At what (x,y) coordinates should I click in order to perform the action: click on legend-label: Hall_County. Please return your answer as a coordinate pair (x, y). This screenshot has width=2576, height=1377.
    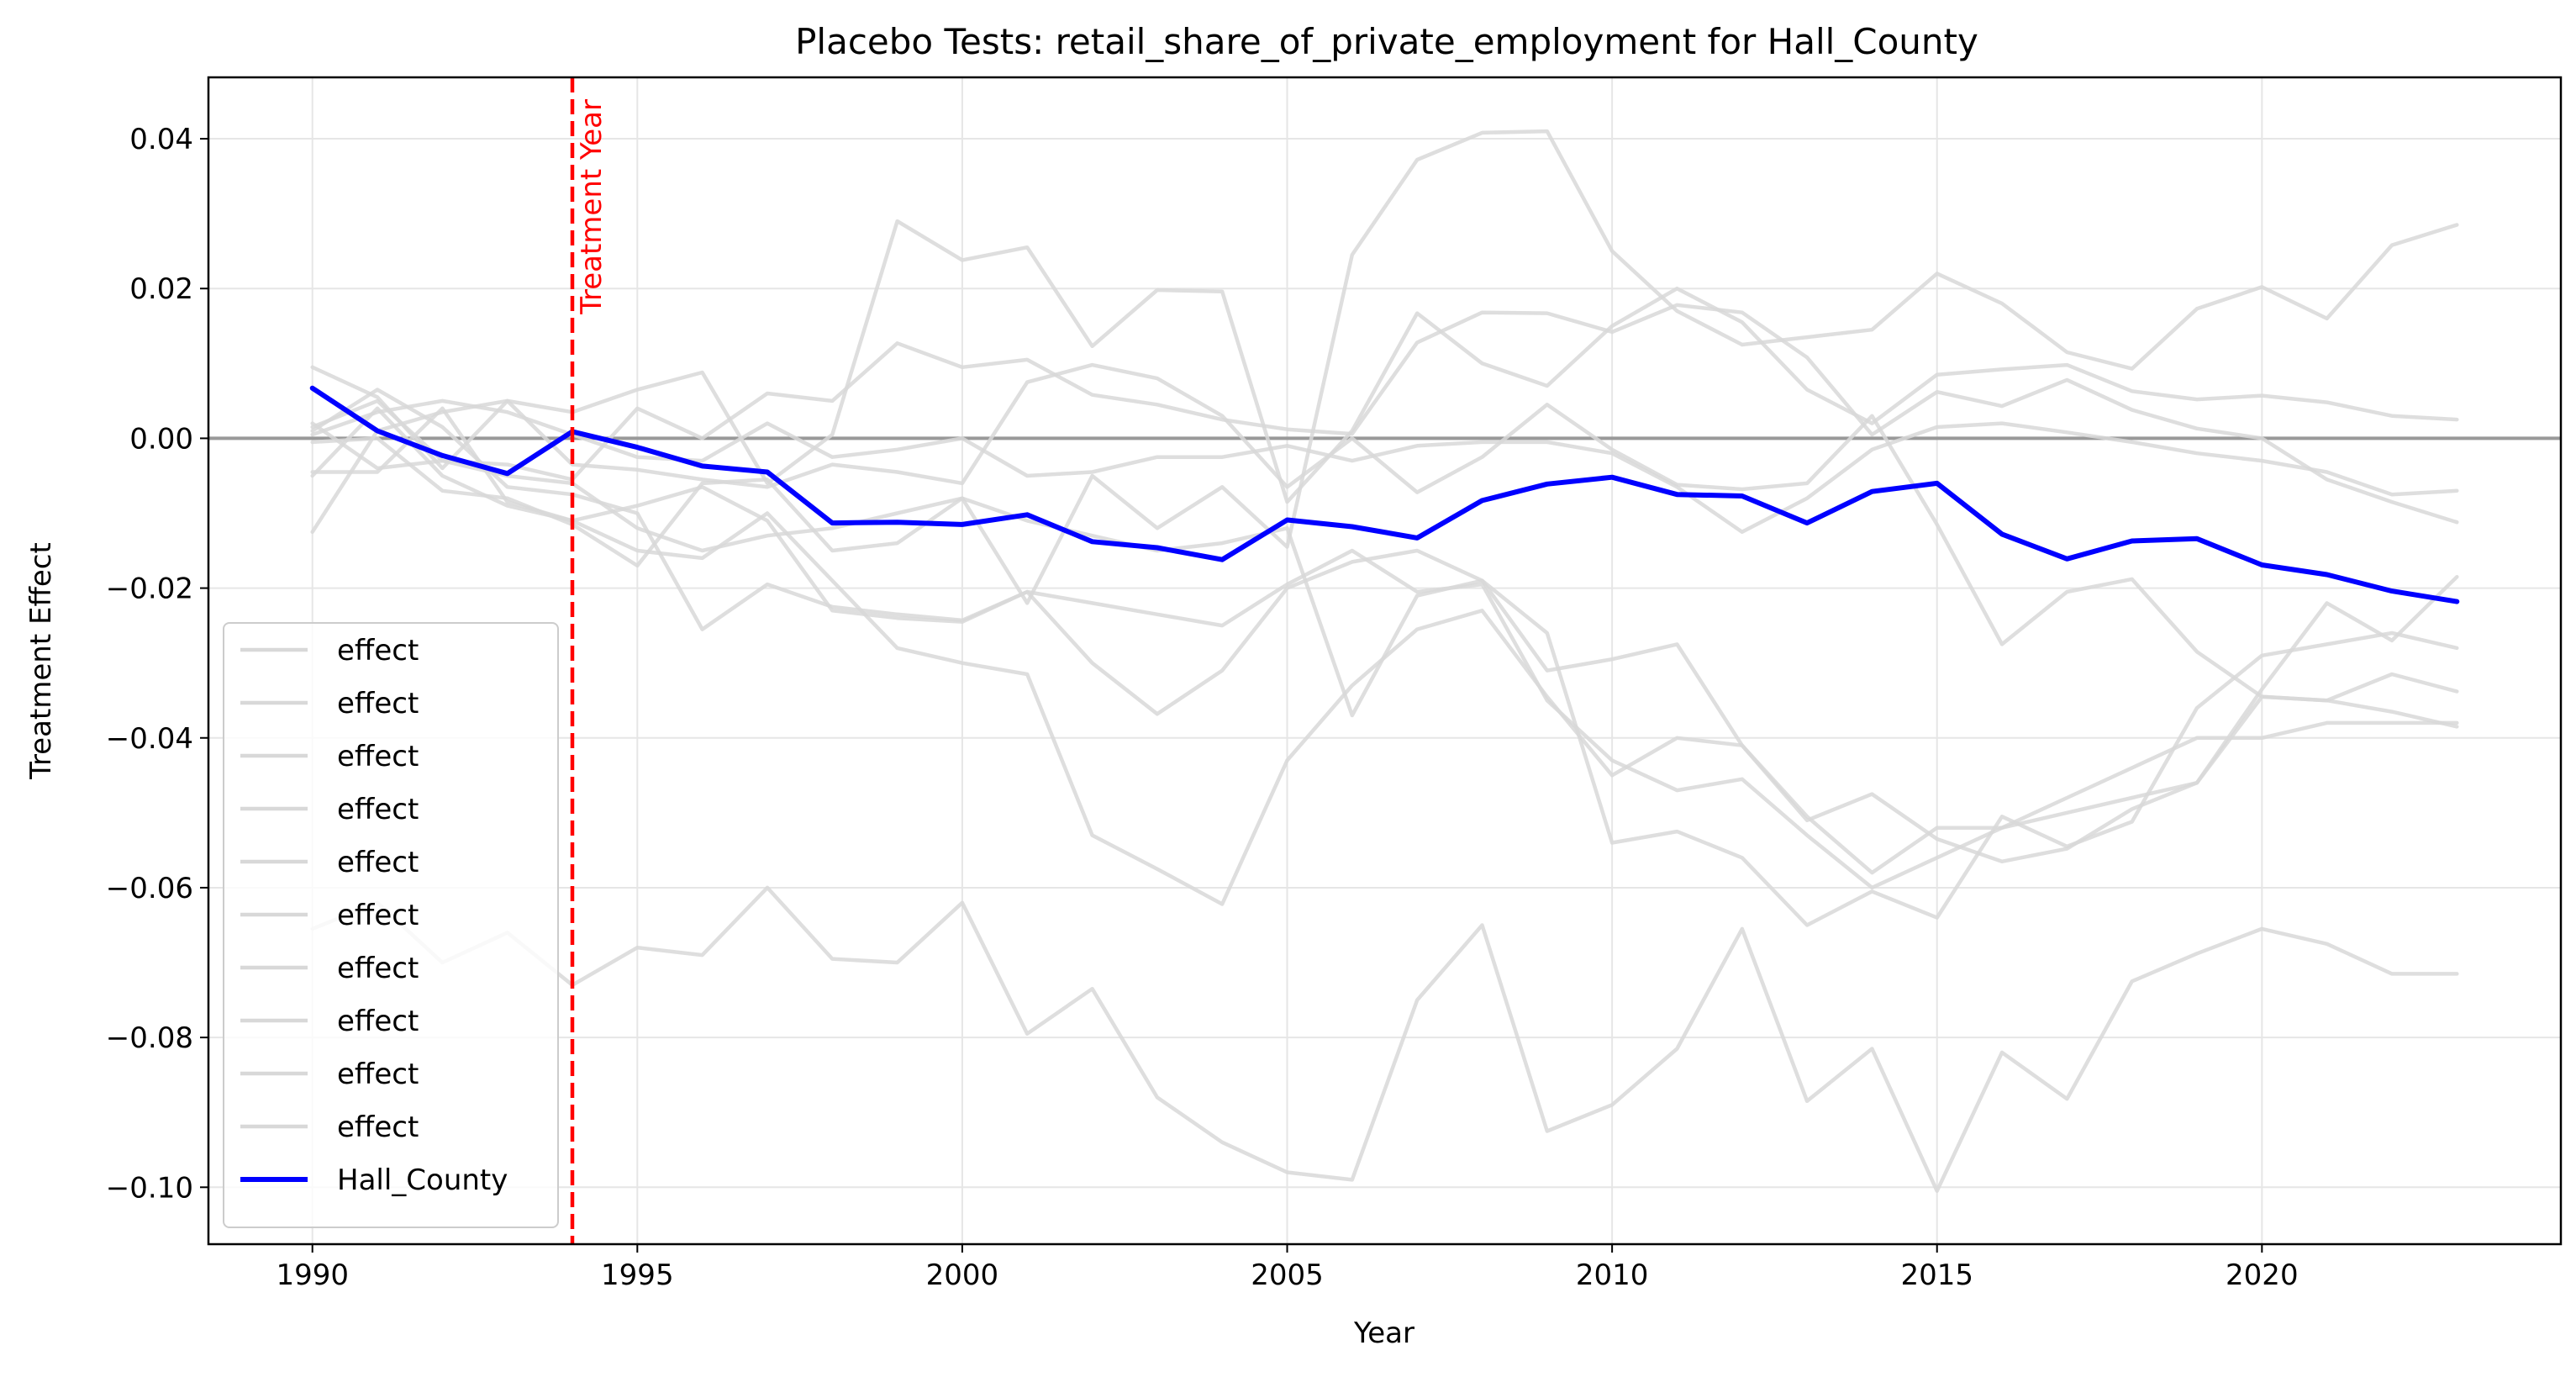
    Looking at the image, I should click on (422, 1180).